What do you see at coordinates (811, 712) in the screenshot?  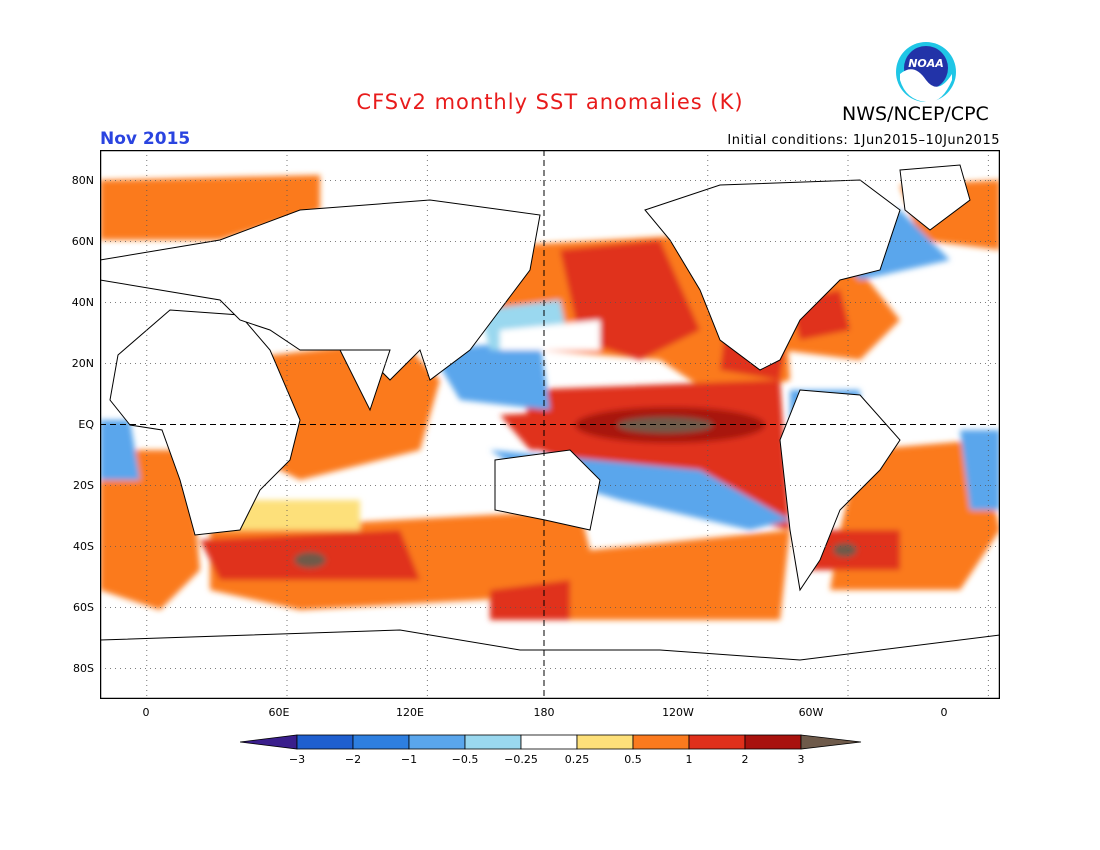 I see `lon-label: 60W` at bounding box center [811, 712].